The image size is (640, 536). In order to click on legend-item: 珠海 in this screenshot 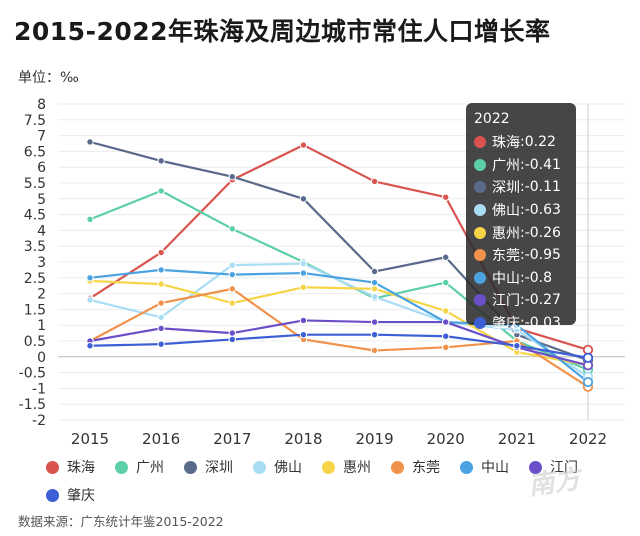, I will do `click(80, 467)`.